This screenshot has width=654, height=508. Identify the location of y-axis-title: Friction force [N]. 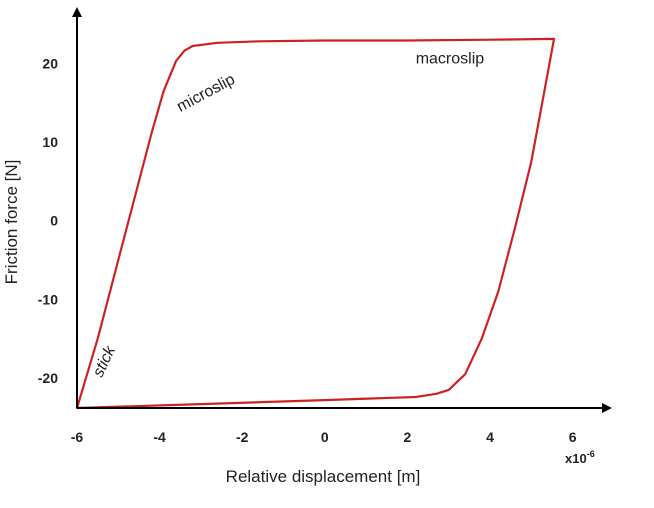
(11, 222).